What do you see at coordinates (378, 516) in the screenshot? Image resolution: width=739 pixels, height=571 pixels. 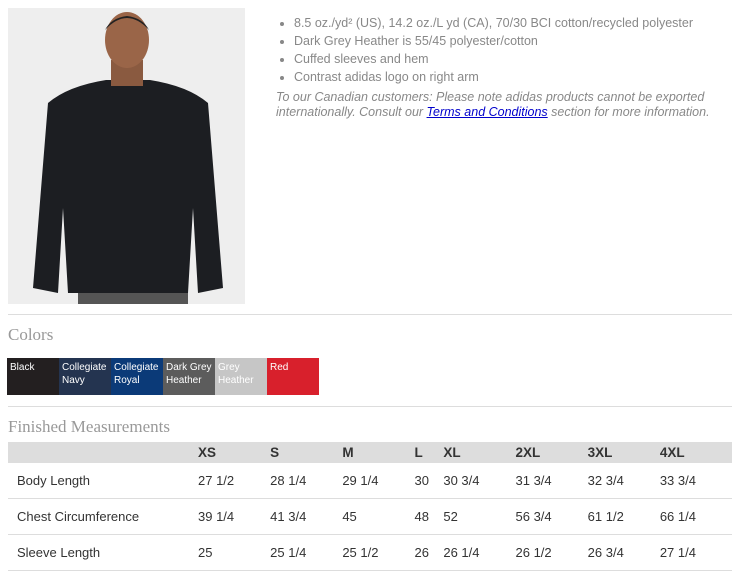 I see `measurement-cell: 45` at bounding box center [378, 516].